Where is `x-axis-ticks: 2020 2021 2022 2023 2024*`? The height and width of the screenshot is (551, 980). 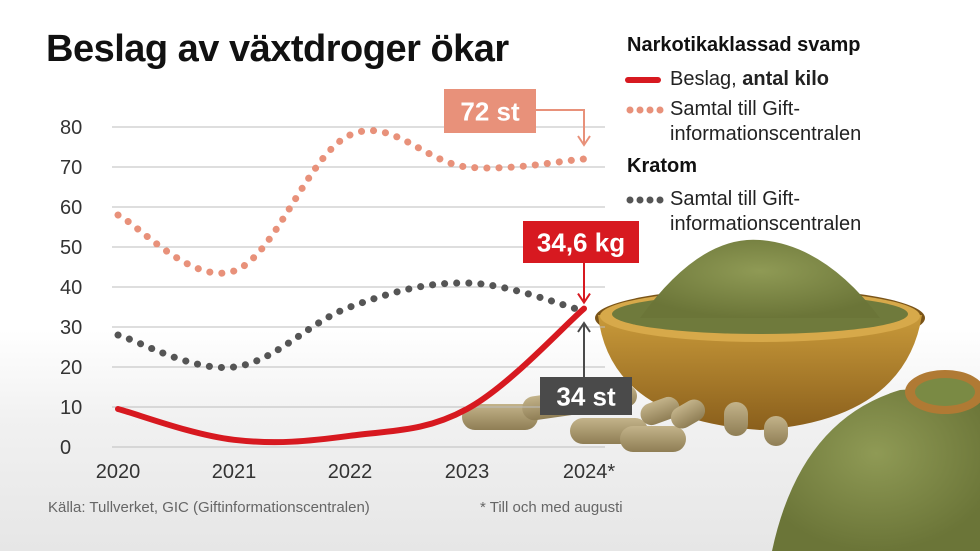 x-axis-ticks: 2020 2021 2022 2023 2024* is located at coordinates (356, 472).